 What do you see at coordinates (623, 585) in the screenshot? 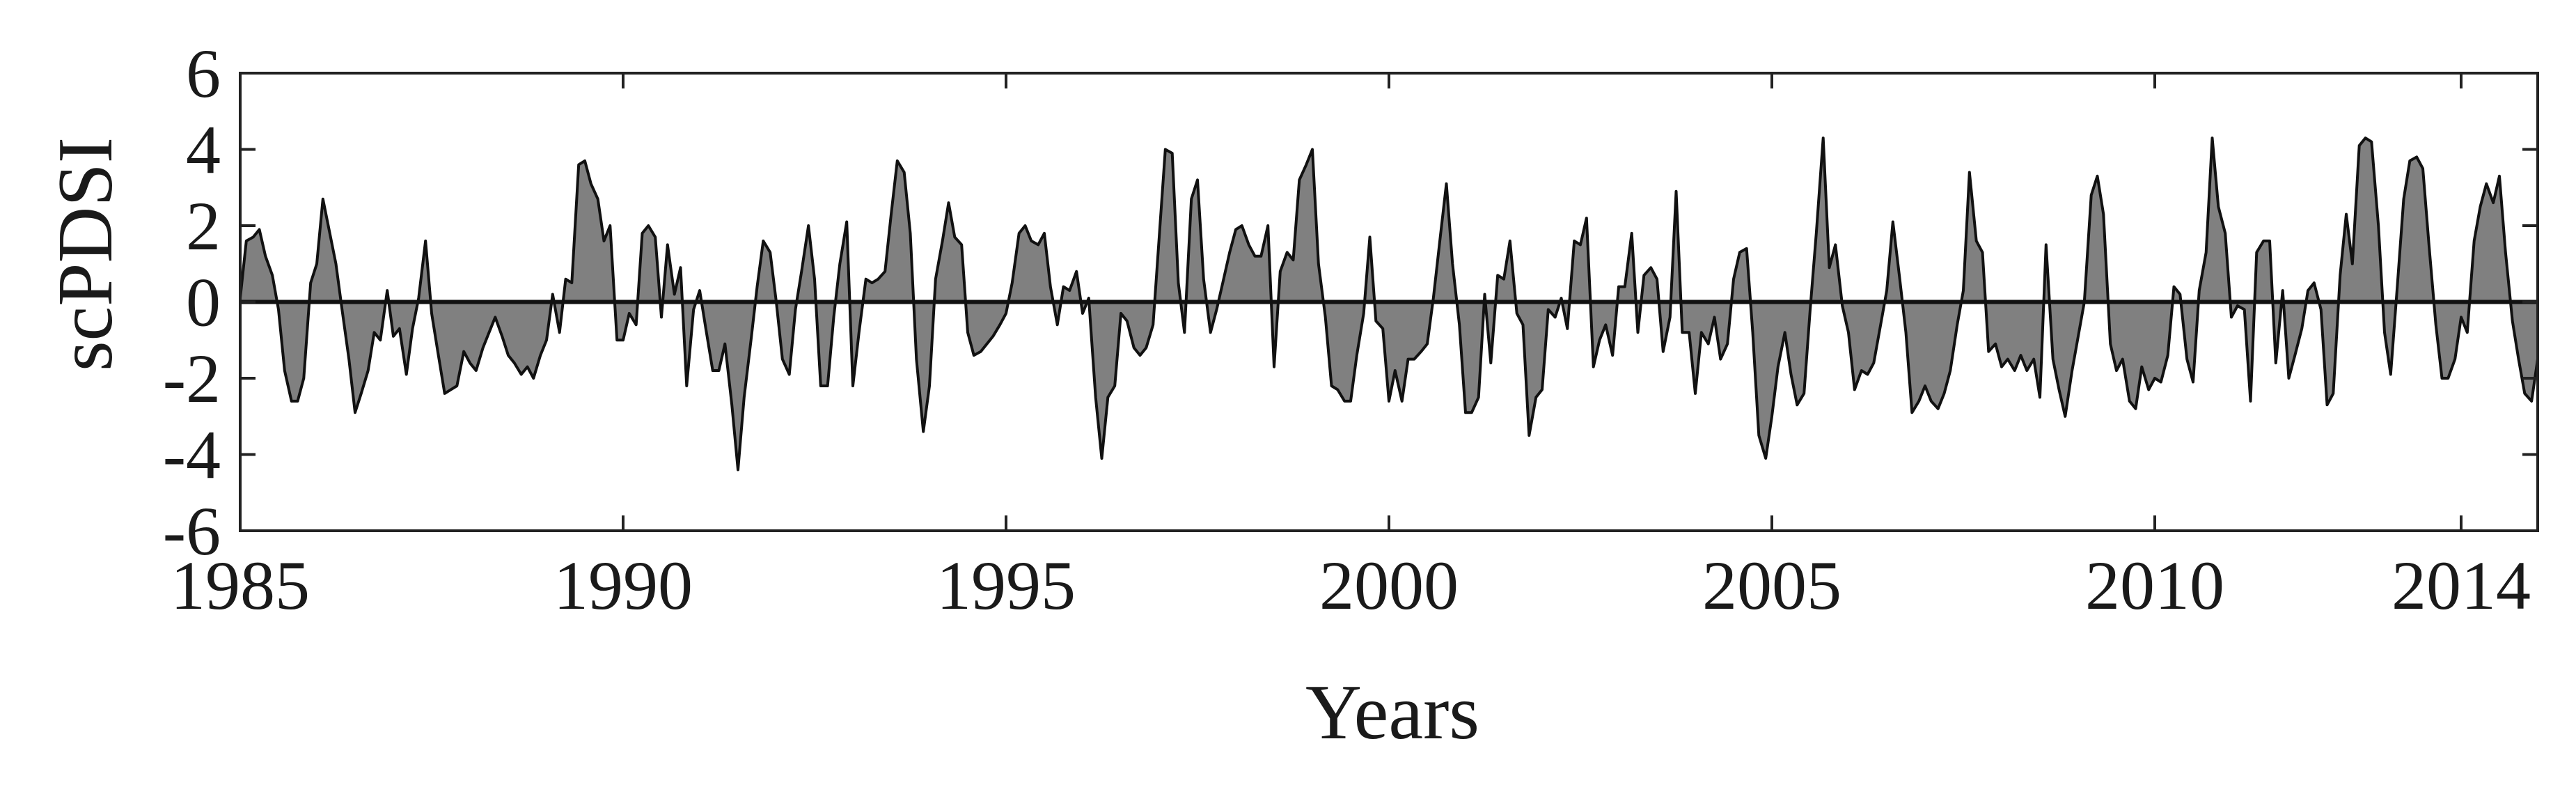
I see `x-tick-label: 1990` at bounding box center [623, 585].